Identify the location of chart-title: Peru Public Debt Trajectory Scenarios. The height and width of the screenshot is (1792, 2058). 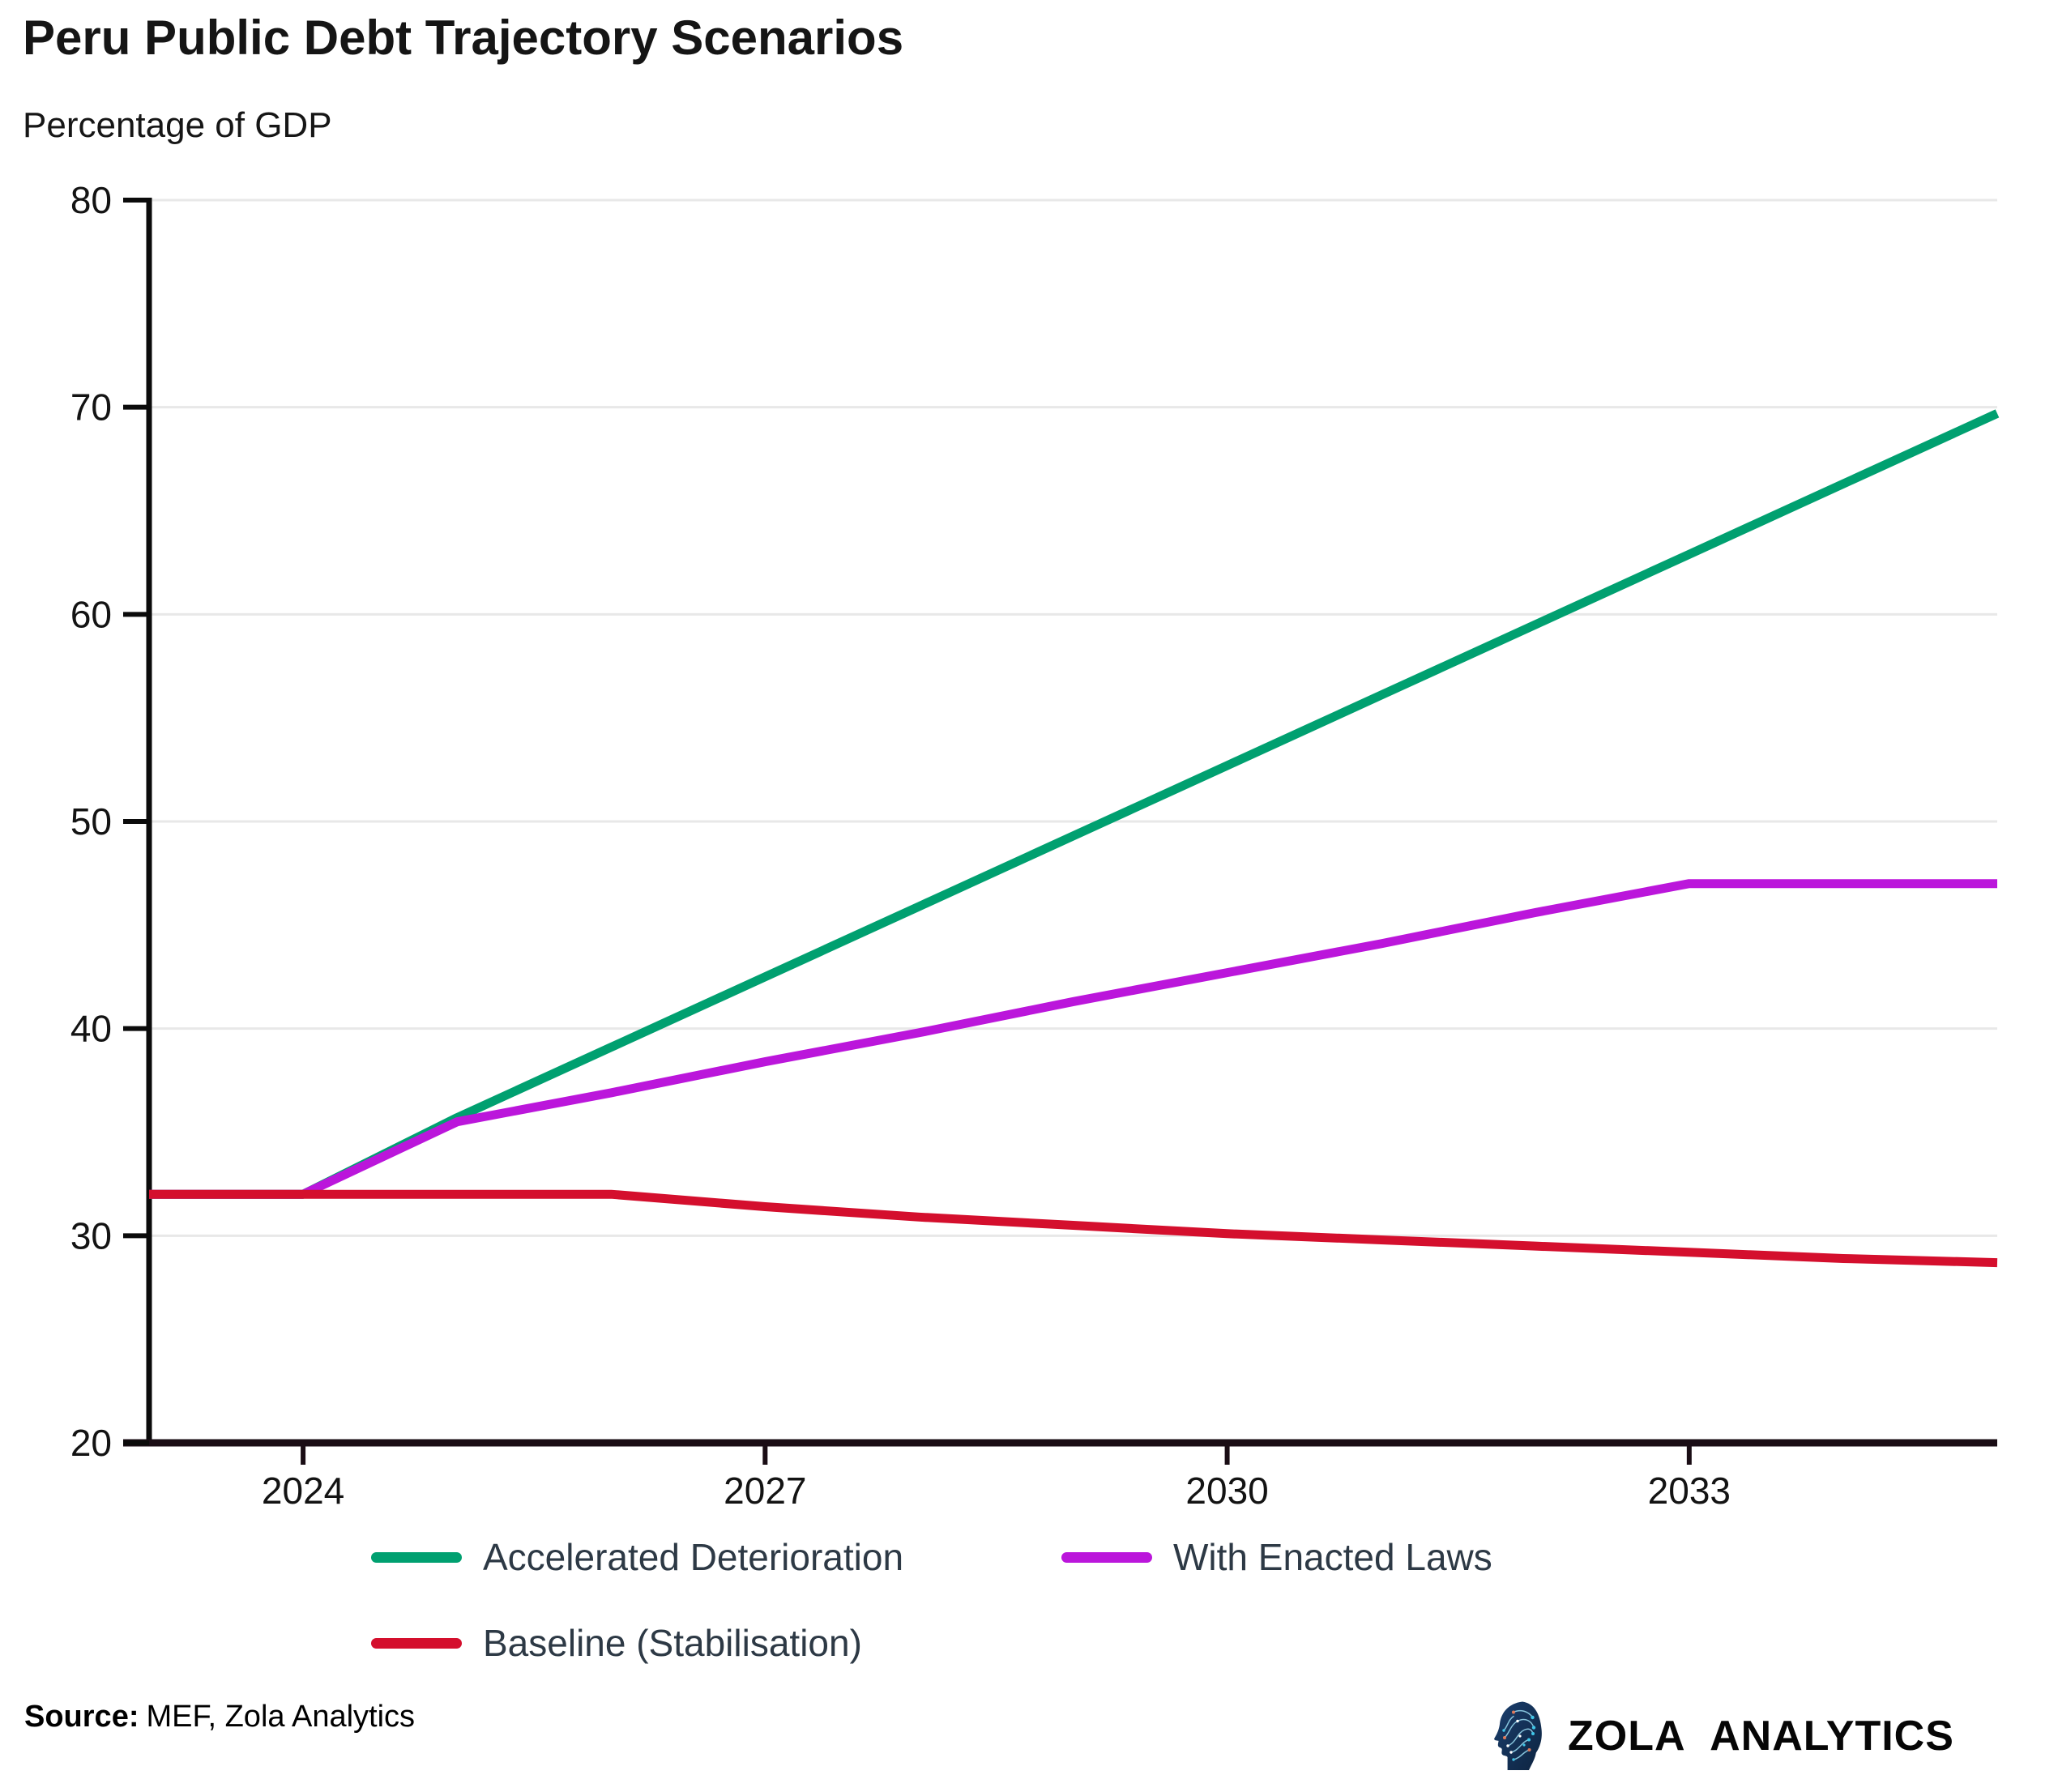
(463, 38).